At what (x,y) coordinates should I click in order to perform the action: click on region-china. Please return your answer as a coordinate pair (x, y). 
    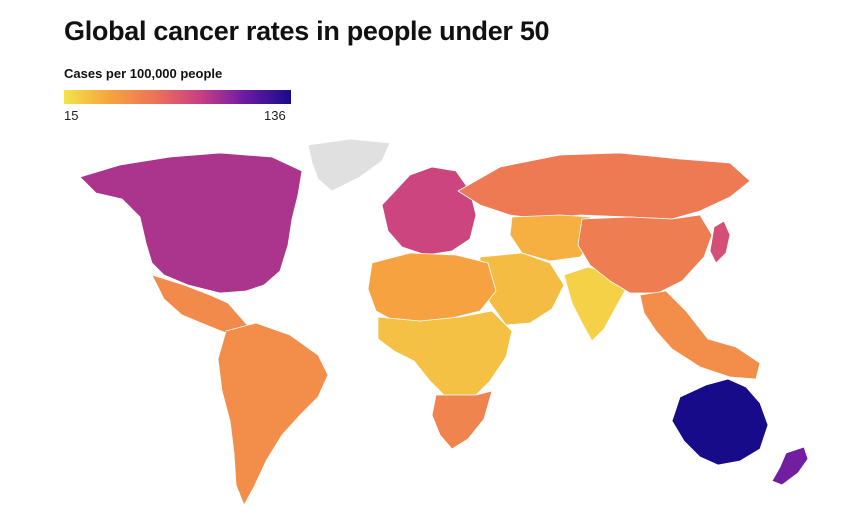
    Looking at the image, I should click on (645, 254).